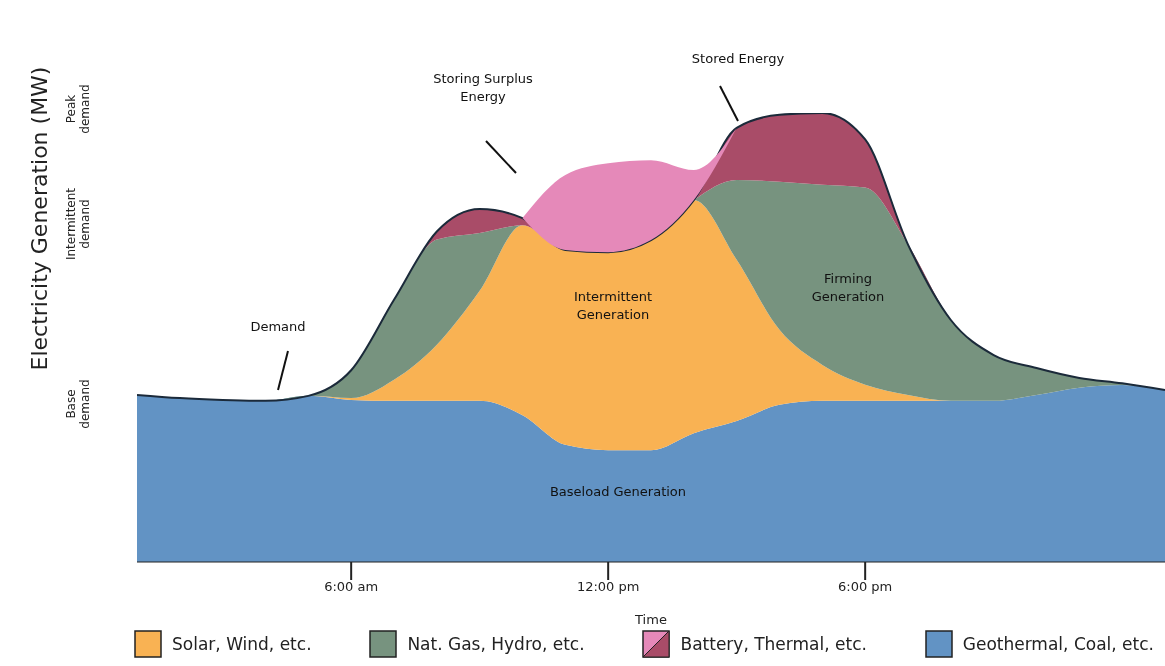 This screenshot has width=1165, height=666. Describe the element at coordinates (78, 403) in the screenshot. I see `text: Base demand` at that location.